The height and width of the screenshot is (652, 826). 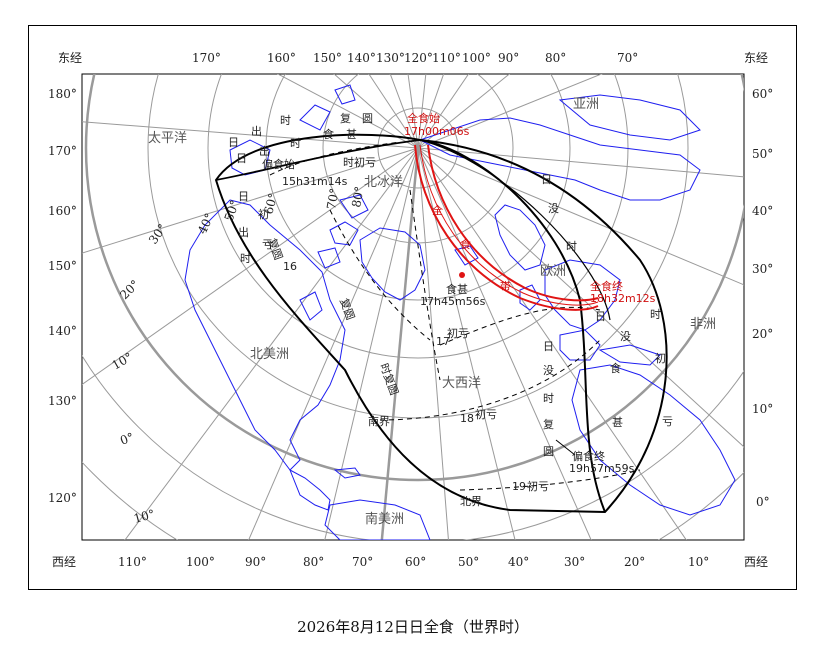 What do you see at coordinates (553, 271) in the screenshot?
I see `region-europe: 欧洲` at bounding box center [553, 271].